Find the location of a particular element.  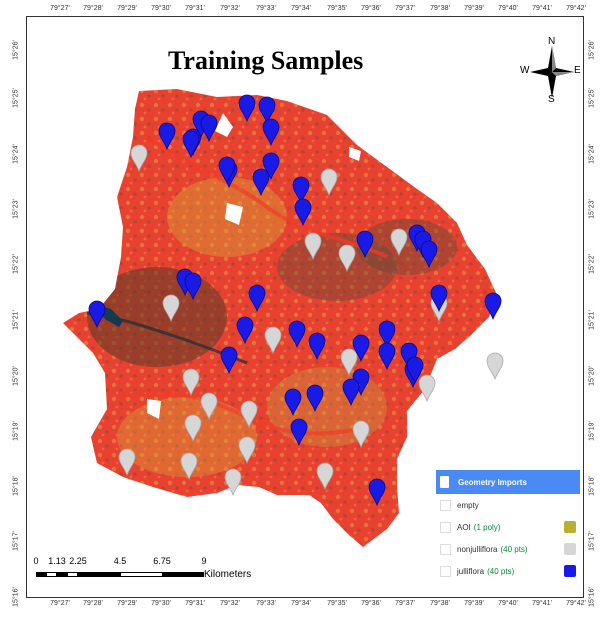

legend-header: Geometry Imports is located at coordinates (508, 482).